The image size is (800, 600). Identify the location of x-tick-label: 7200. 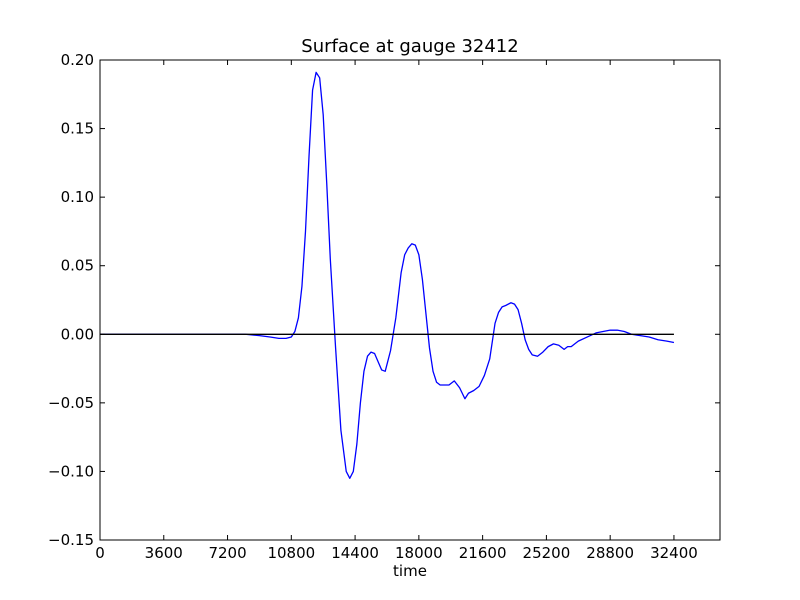
(227, 553).